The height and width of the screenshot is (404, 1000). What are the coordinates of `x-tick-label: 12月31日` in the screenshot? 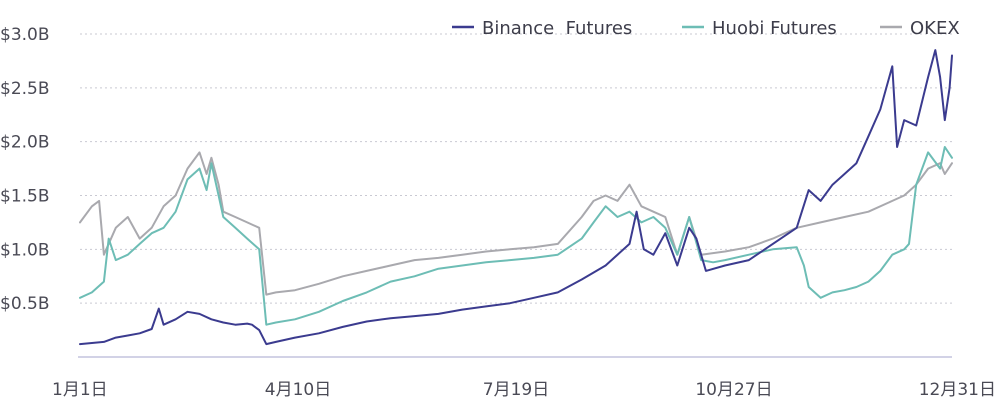 It's located at (957, 390).